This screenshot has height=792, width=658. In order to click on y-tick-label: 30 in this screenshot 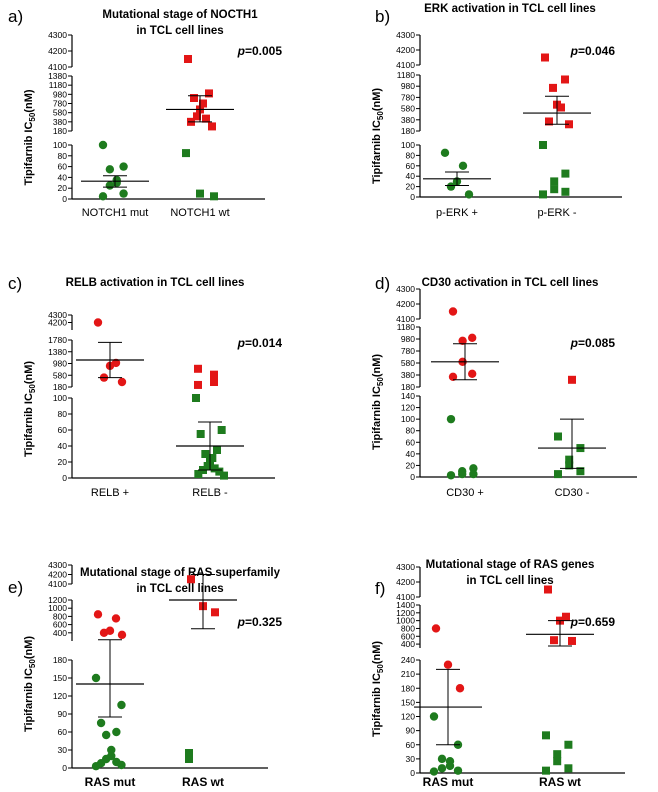, I will do `click(411, 759)`.